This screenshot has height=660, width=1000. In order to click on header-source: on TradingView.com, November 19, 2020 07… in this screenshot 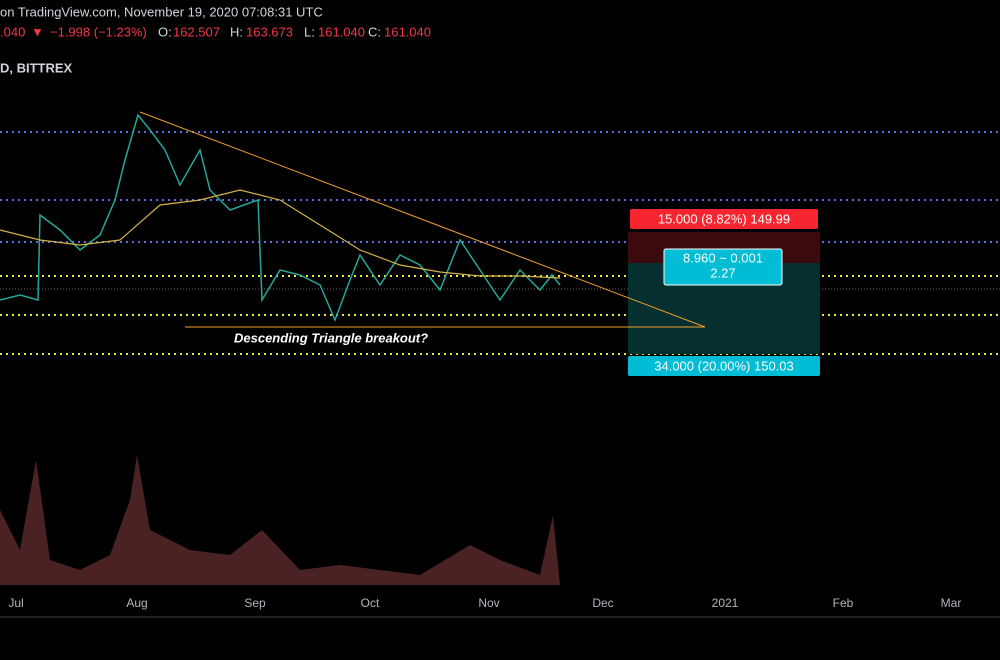, I will do `click(161, 11)`.